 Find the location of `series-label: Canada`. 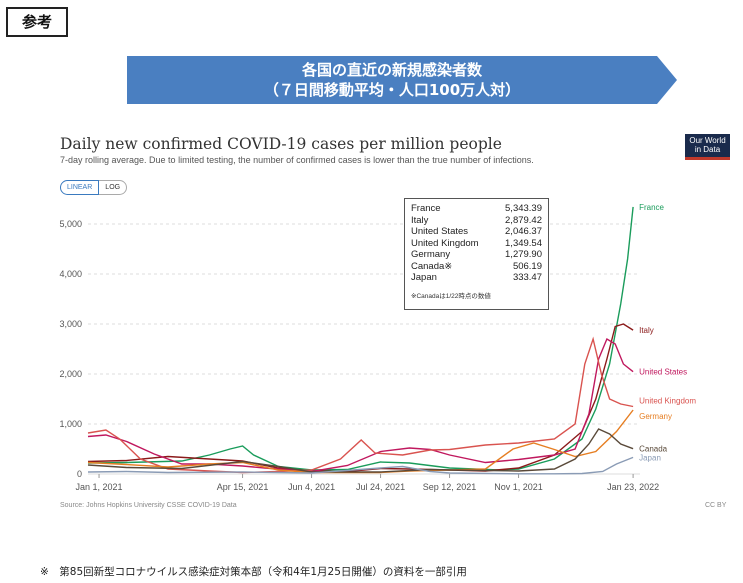

series-label: Canada is located at coordinates (653, 449).